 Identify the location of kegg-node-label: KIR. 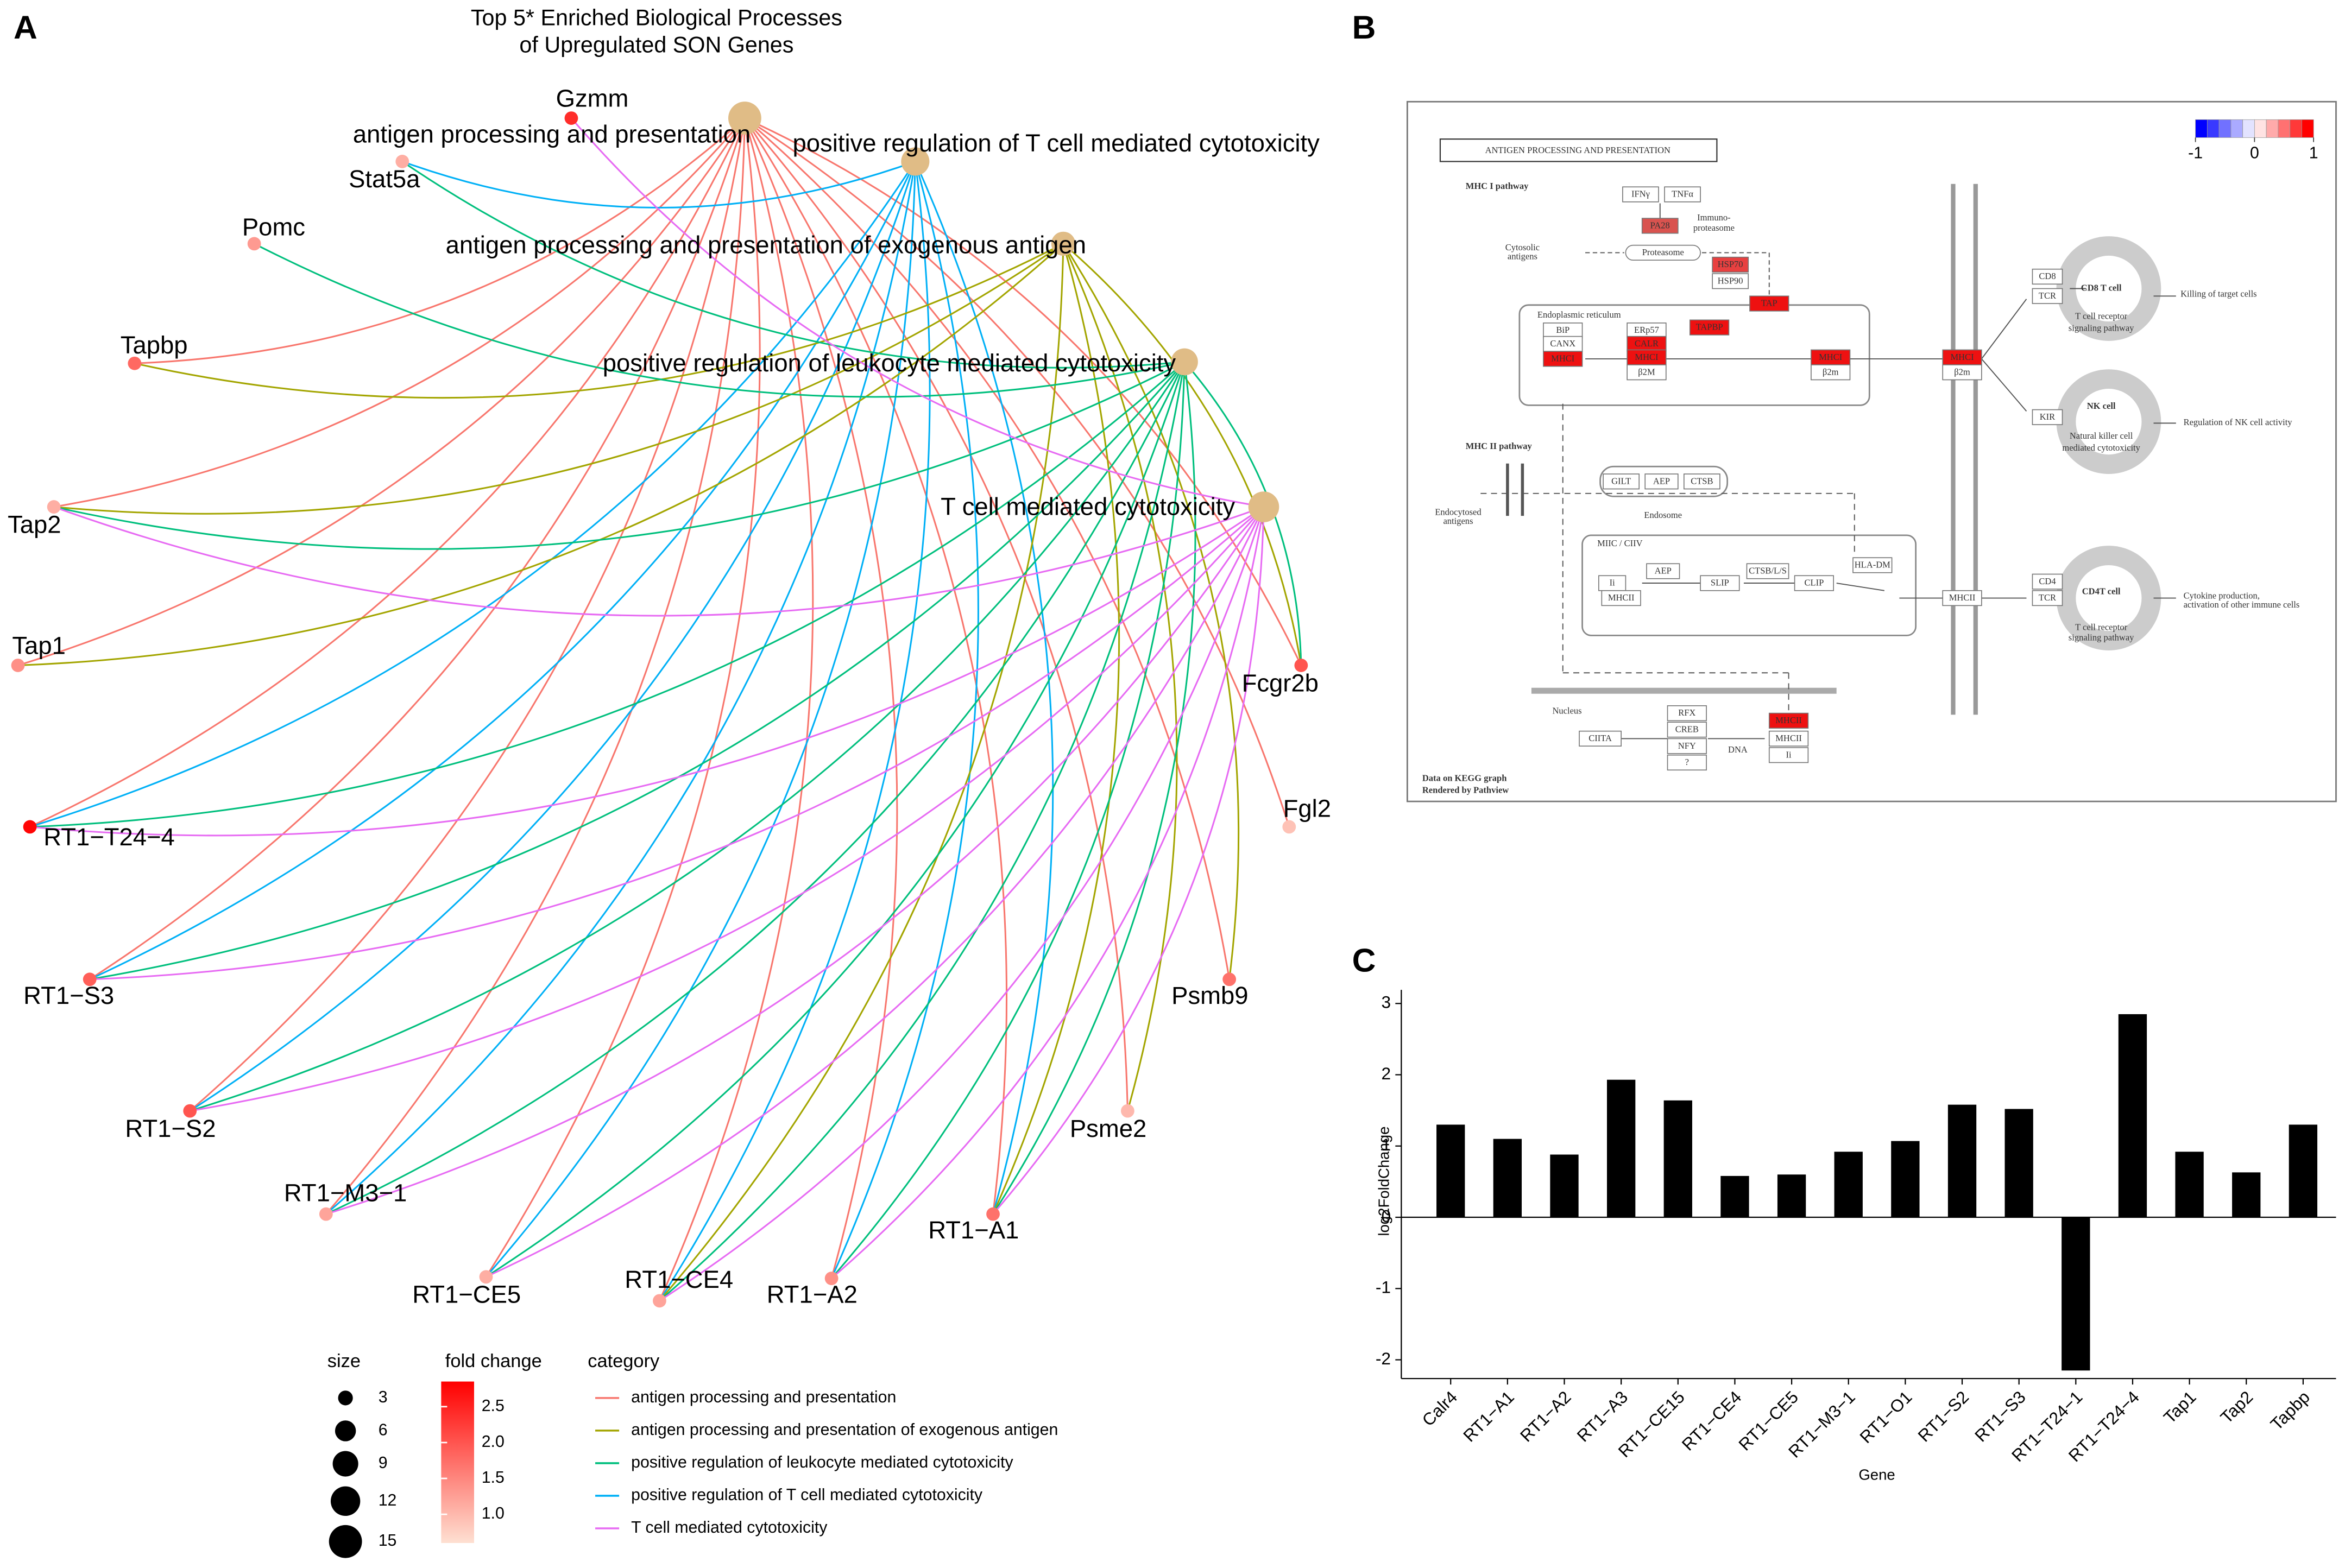
(2048, 417).